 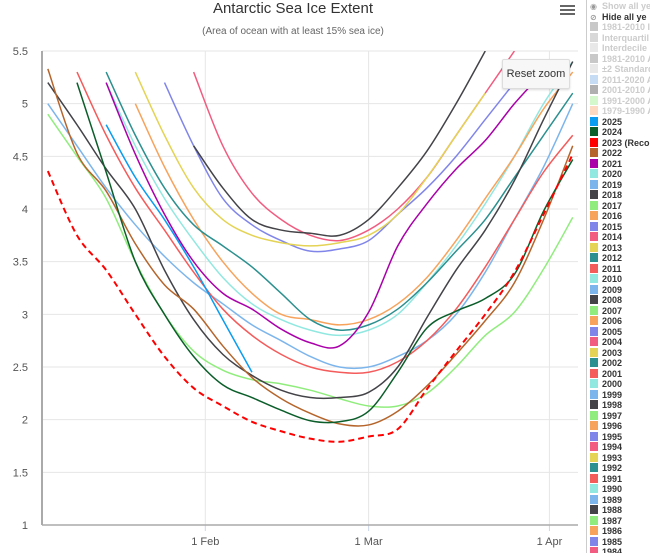 I want to click on legend-label: Show all ye, so click(x=626, y=6).